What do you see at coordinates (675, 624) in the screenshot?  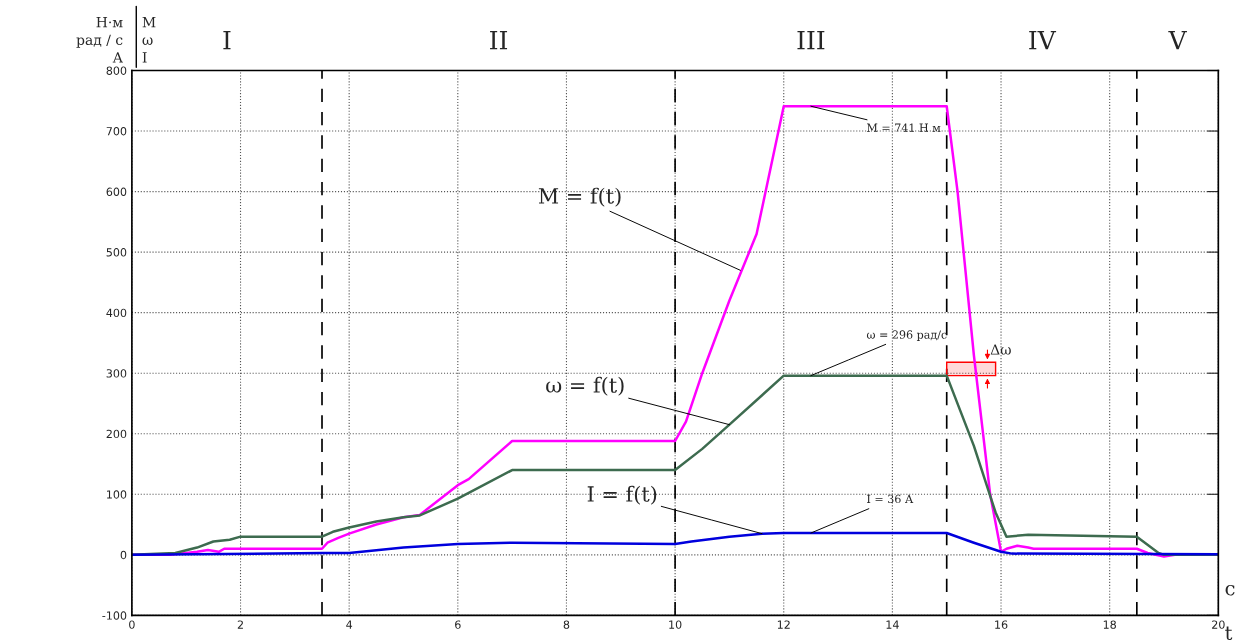 I see `x-tick-label: 10` at bounding box center [675, 624].